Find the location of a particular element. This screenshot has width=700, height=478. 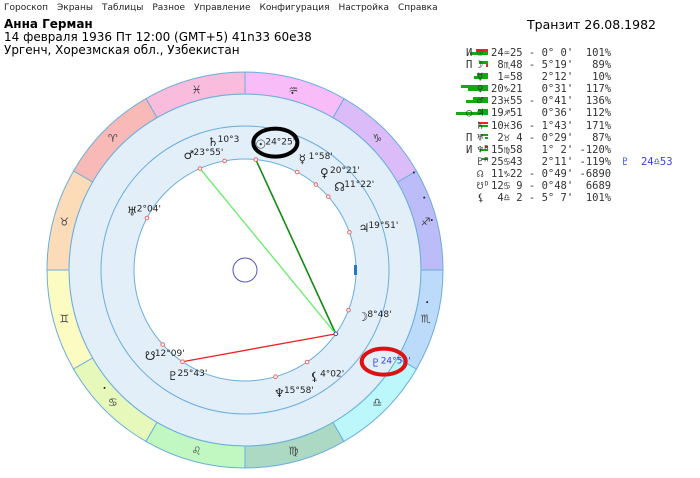

menu-item-3: Разное is located at coordinates (169, 8).